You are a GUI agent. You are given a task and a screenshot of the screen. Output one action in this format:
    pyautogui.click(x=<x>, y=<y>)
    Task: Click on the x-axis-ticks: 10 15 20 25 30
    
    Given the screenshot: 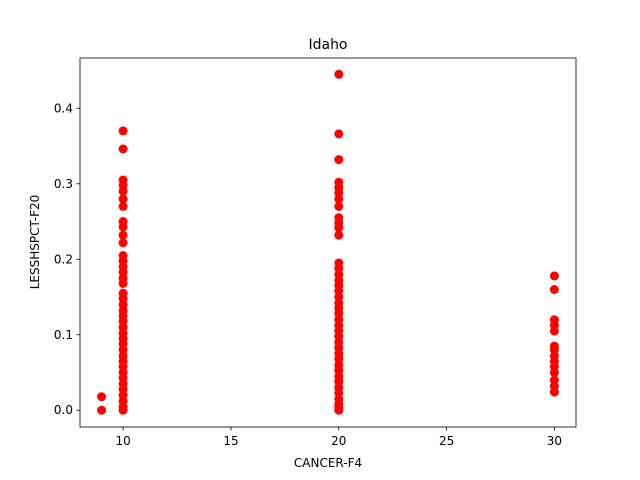 What is the action you would take?
    pyautogui.click(x=338, y=437)
    